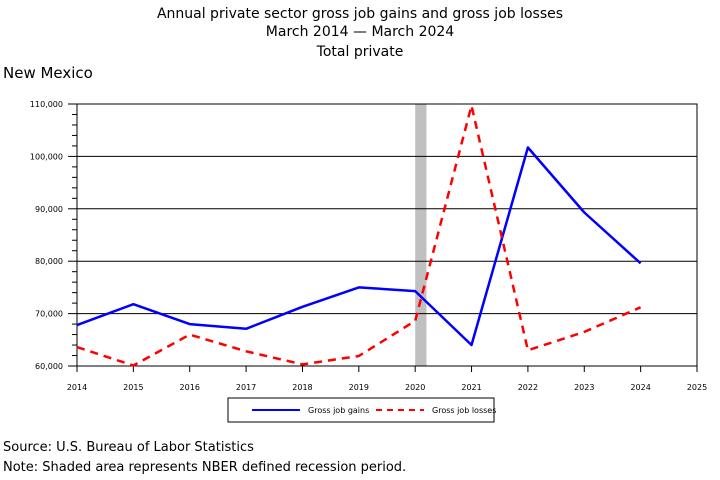  What do you see at coordinates (49, 366) in the screenshot?
I see `y-tick-label: 60,000` at bounding box center [49, 366].